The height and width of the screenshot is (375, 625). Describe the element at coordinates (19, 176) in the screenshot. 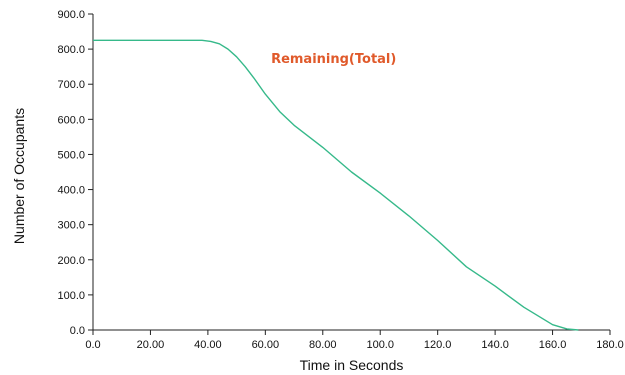

I see `y-axis-title: Number of Occupants` at that location.